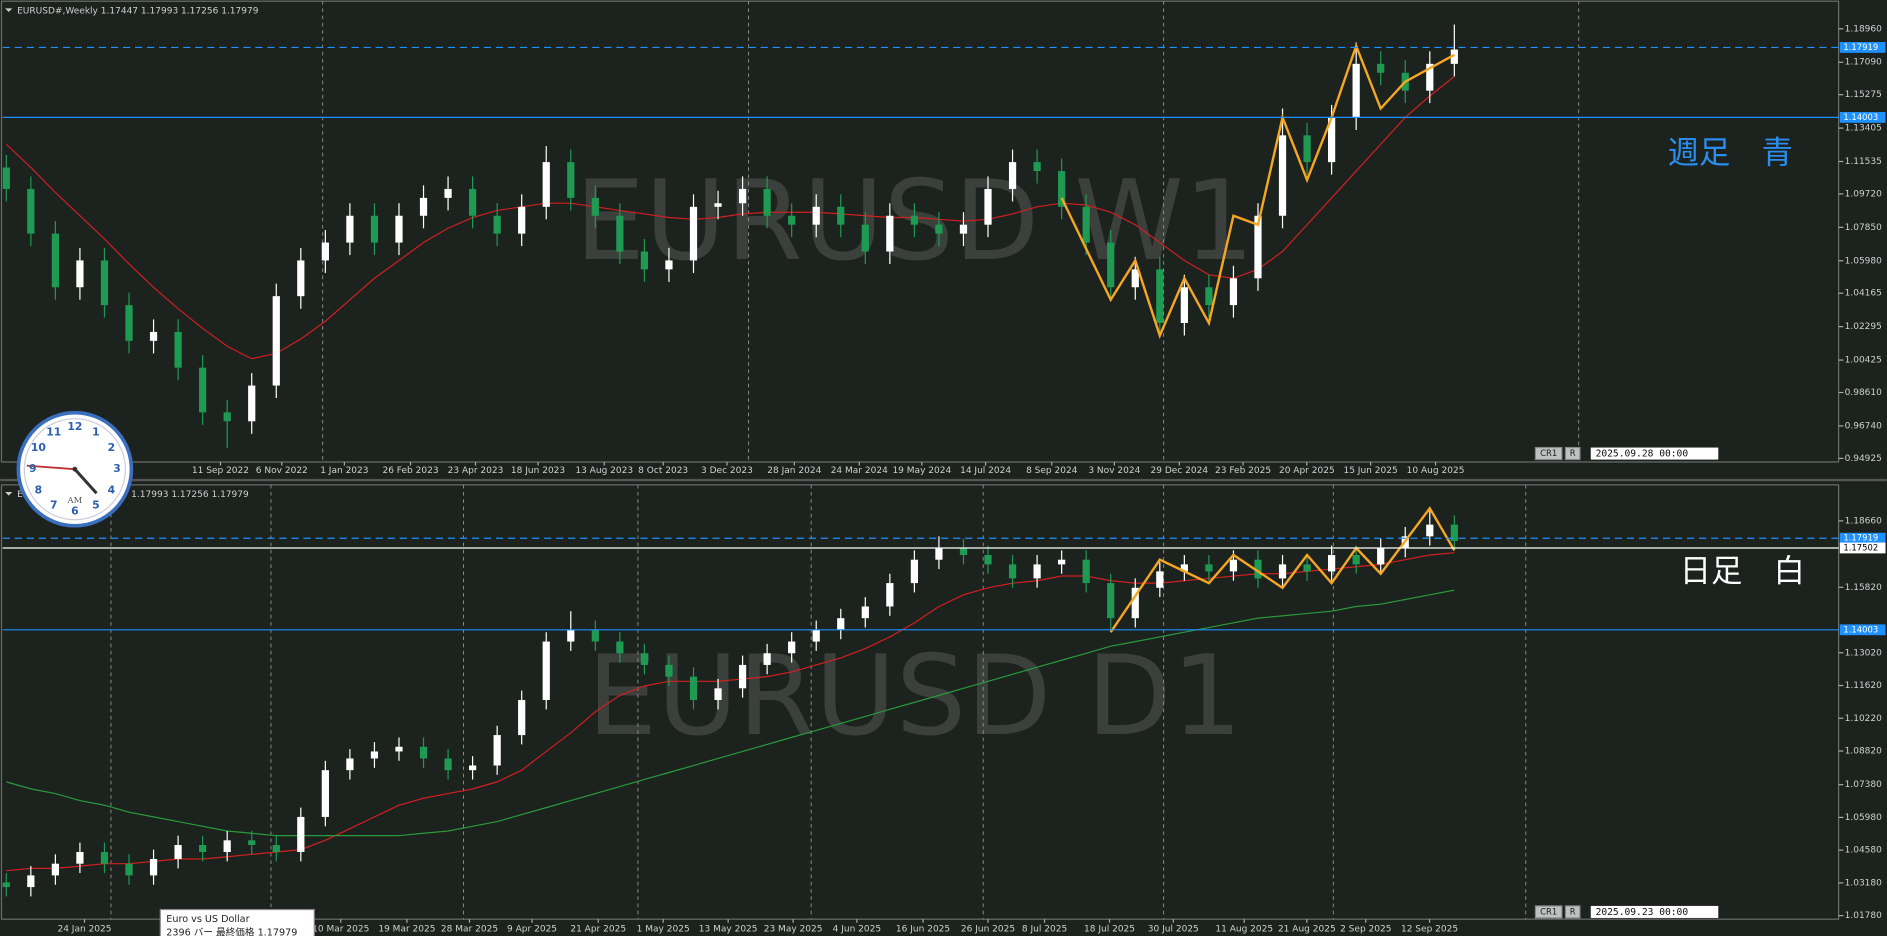  What do you see at coordinates (112, 489) in the screenshot?
I see `clock-numeral: 4` at bounding box center [112, 489].